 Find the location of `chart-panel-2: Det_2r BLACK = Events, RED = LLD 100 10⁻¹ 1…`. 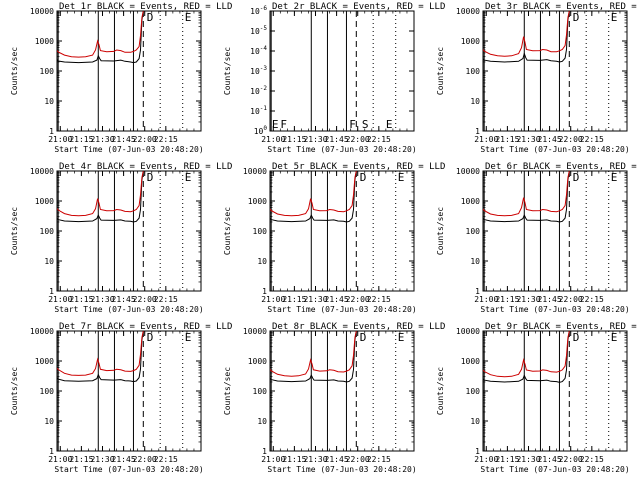

chart-panel-2: Det_2r BLACK = Events, RED = LLD 100 10⁻¹ 1… is located at coordinates (334, 78).